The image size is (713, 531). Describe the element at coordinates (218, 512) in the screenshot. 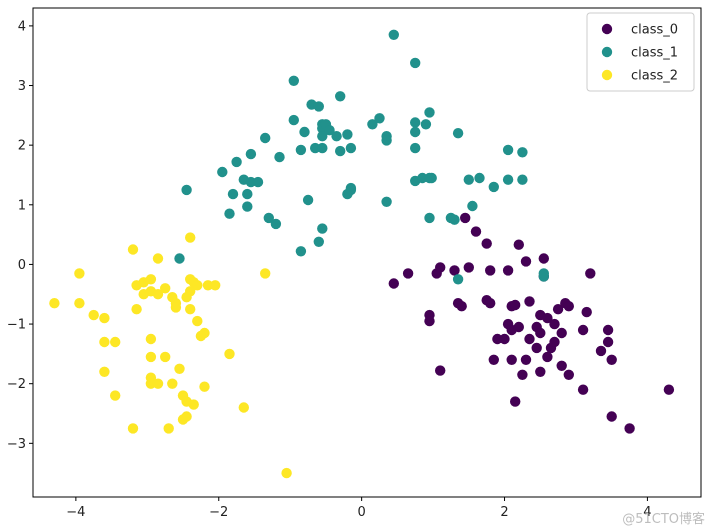

I see `x-tick-label-1: −2` at that location.